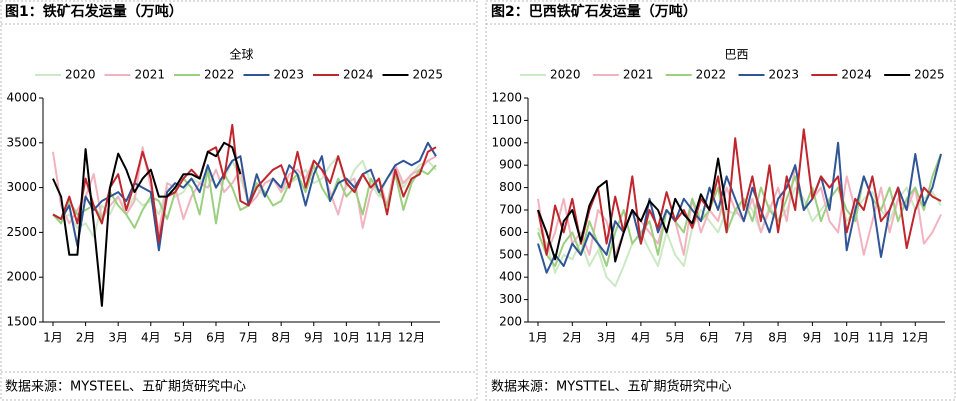  I want to click on y-tick-label: 900, so click(510, 165).